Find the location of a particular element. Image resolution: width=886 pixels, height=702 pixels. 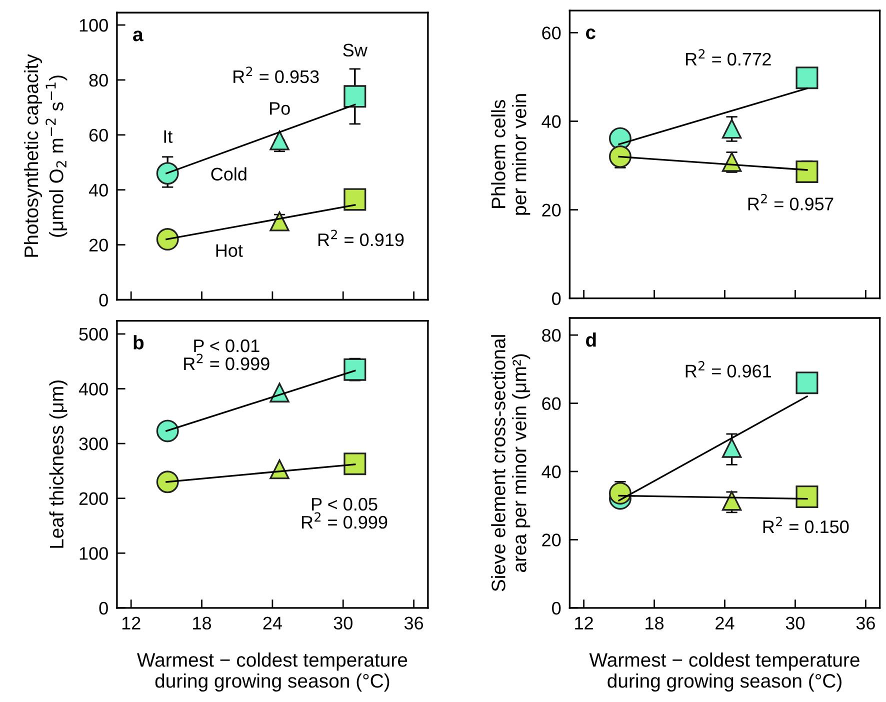

annotation: R$^{2}$ = 0.772 is located at coordinates (728, 57).